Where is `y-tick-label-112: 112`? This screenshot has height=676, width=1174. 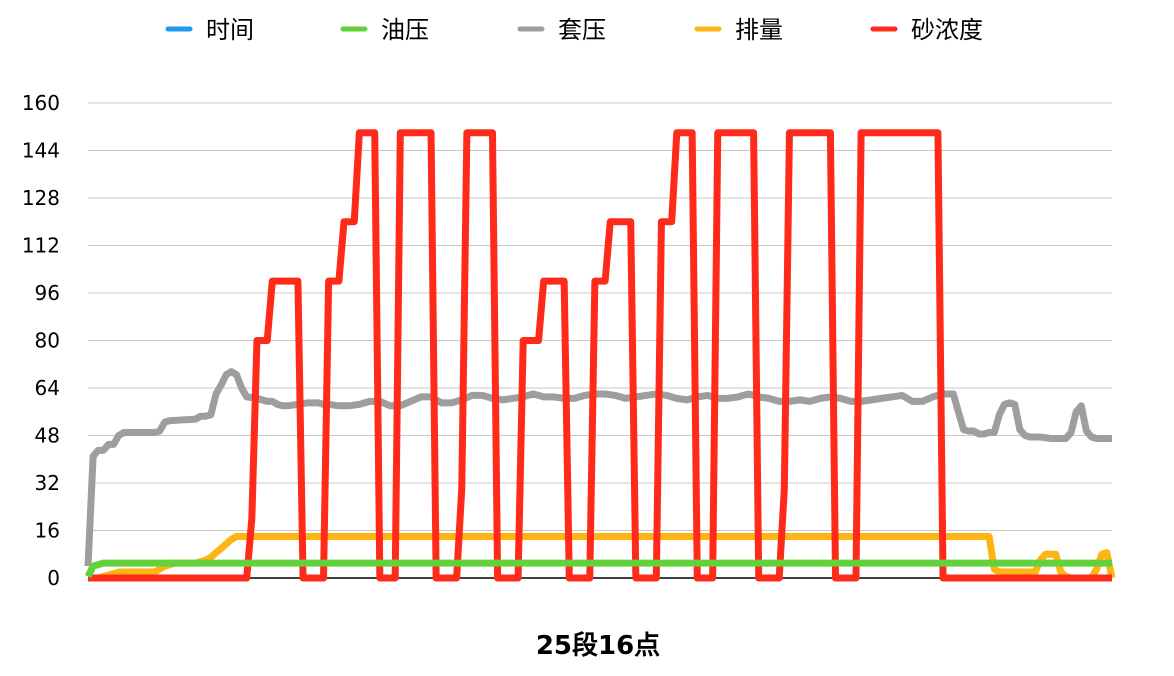 y-tick-label-112: 112 is located at coordinates (41, 246).